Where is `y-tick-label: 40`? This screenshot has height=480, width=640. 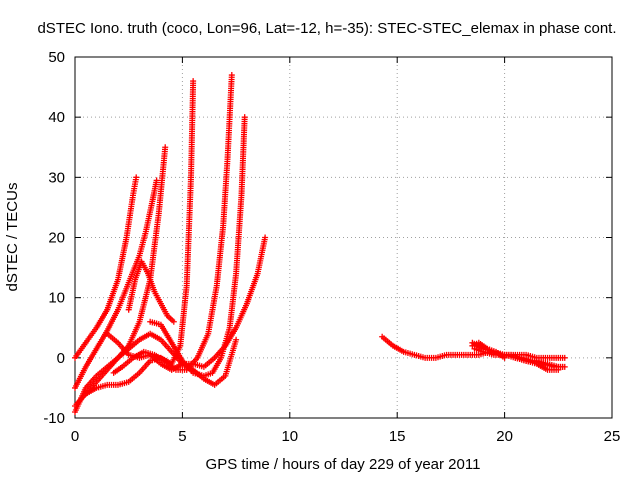 y-tick-label: 40 is located at coordinates (56, 117).